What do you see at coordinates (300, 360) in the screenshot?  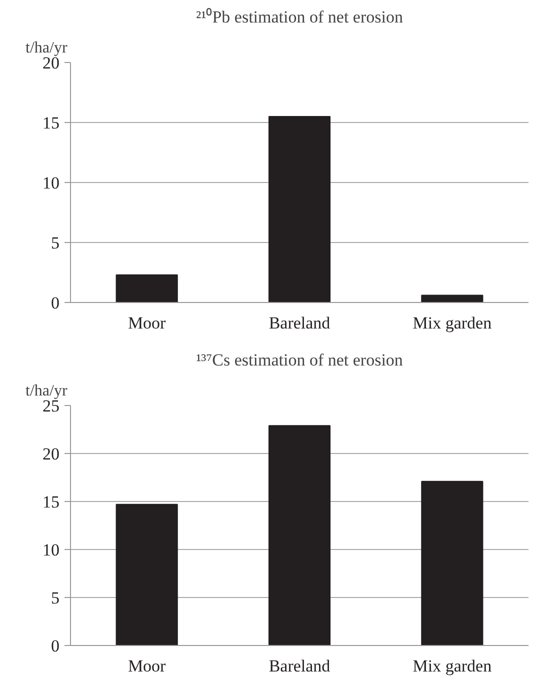 I see `chart-title: ¹³⁷Cs estimation of net erosion` at bounding box center [300, 360].